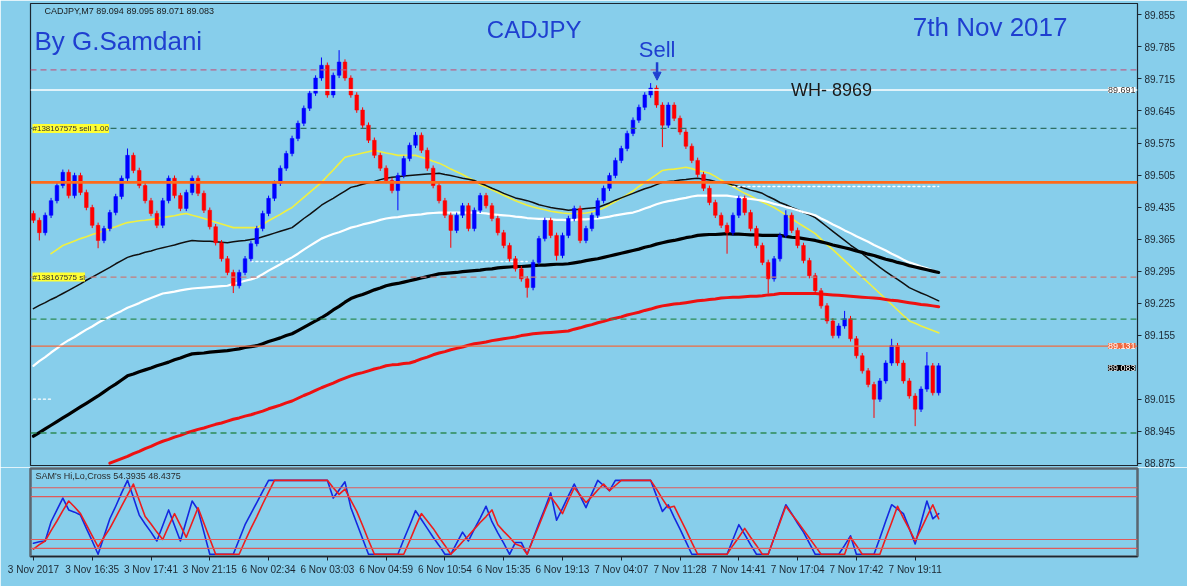 The height and width of the screenshot is (586, 1187). I want to click on x-tick-label: 6 Nov 10:54, so click(445, 569).